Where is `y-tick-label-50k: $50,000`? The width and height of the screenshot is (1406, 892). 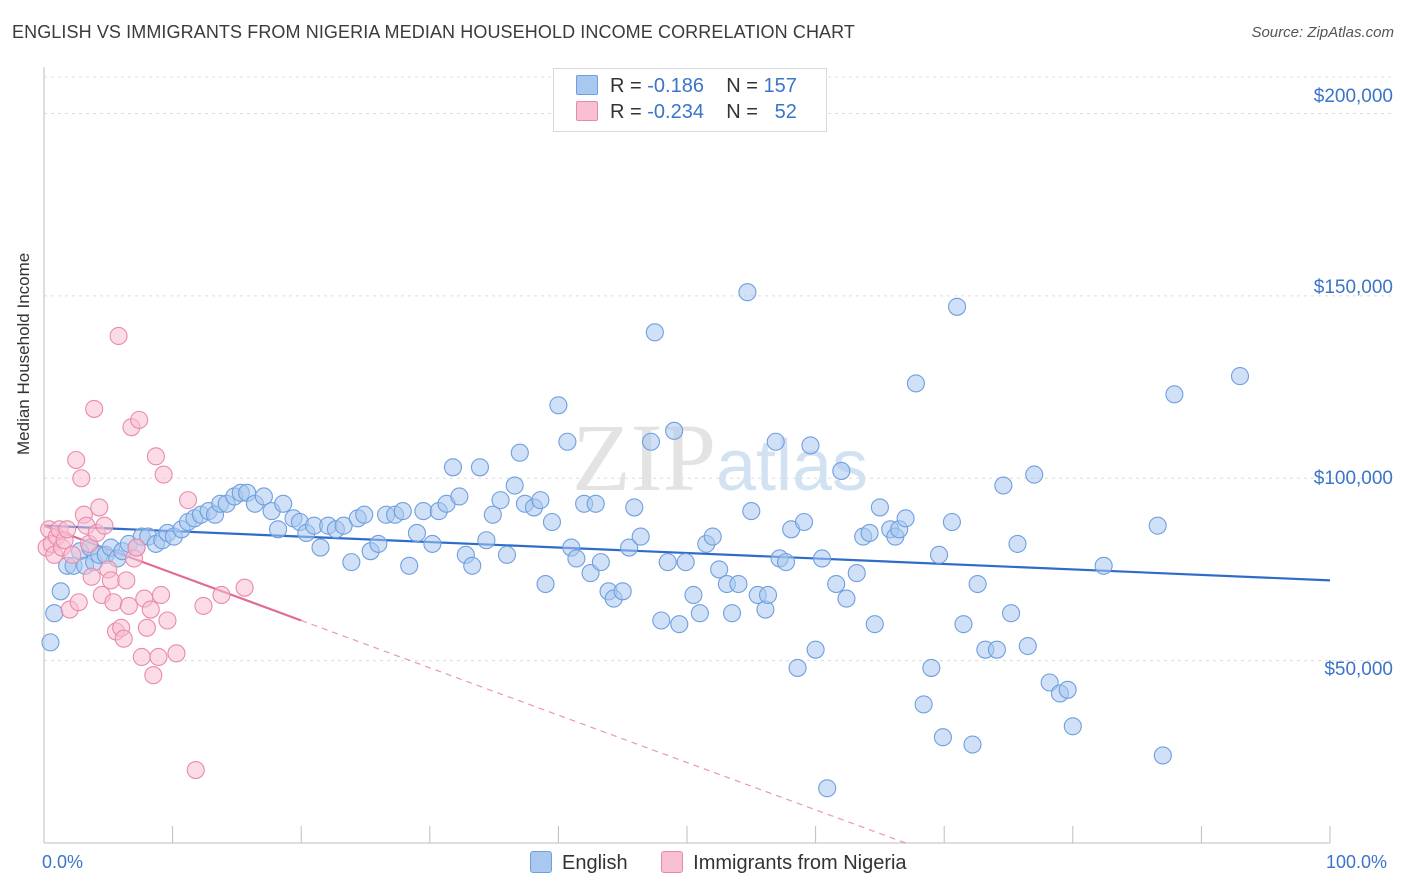
y-tick-label-50k: $50,000 is located at coordinates (1358, 669).